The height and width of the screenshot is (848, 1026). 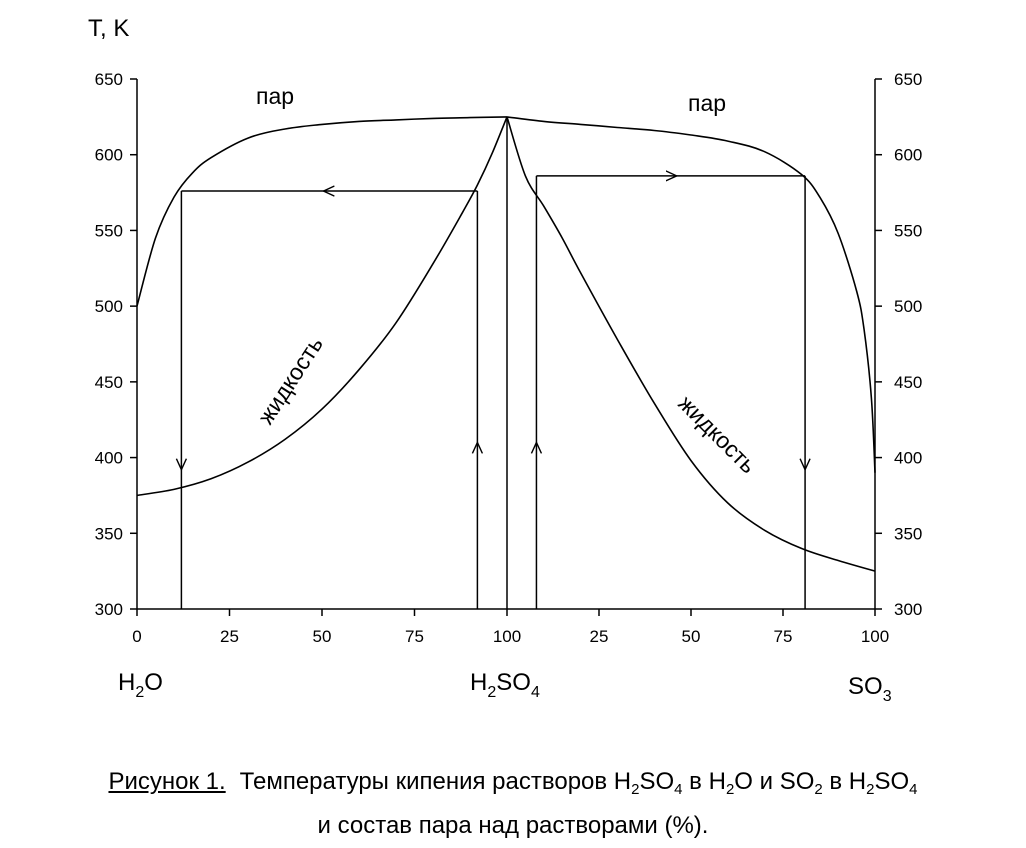 I want to click on x-tick-label-1-100: 100, so click(x=875, y=636).